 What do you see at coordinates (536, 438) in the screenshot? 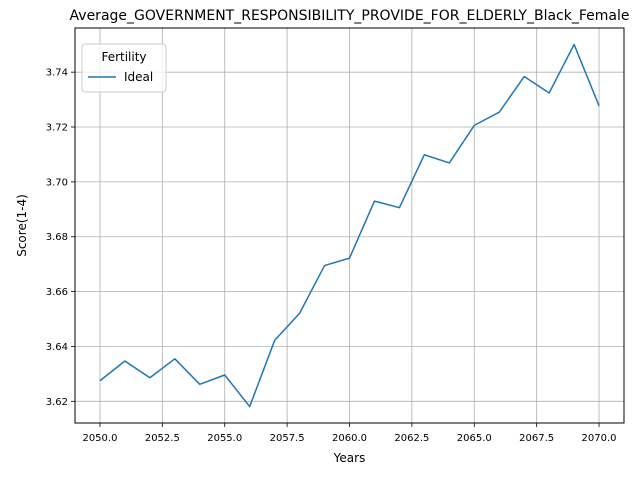
I see `x-tick-label: 2067.5` at bounding box center [536, 438].